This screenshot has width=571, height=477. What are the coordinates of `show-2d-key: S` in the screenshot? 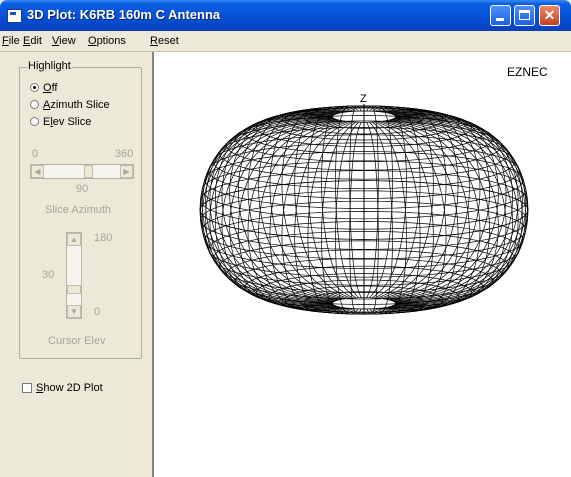 It's located at (40, 388).